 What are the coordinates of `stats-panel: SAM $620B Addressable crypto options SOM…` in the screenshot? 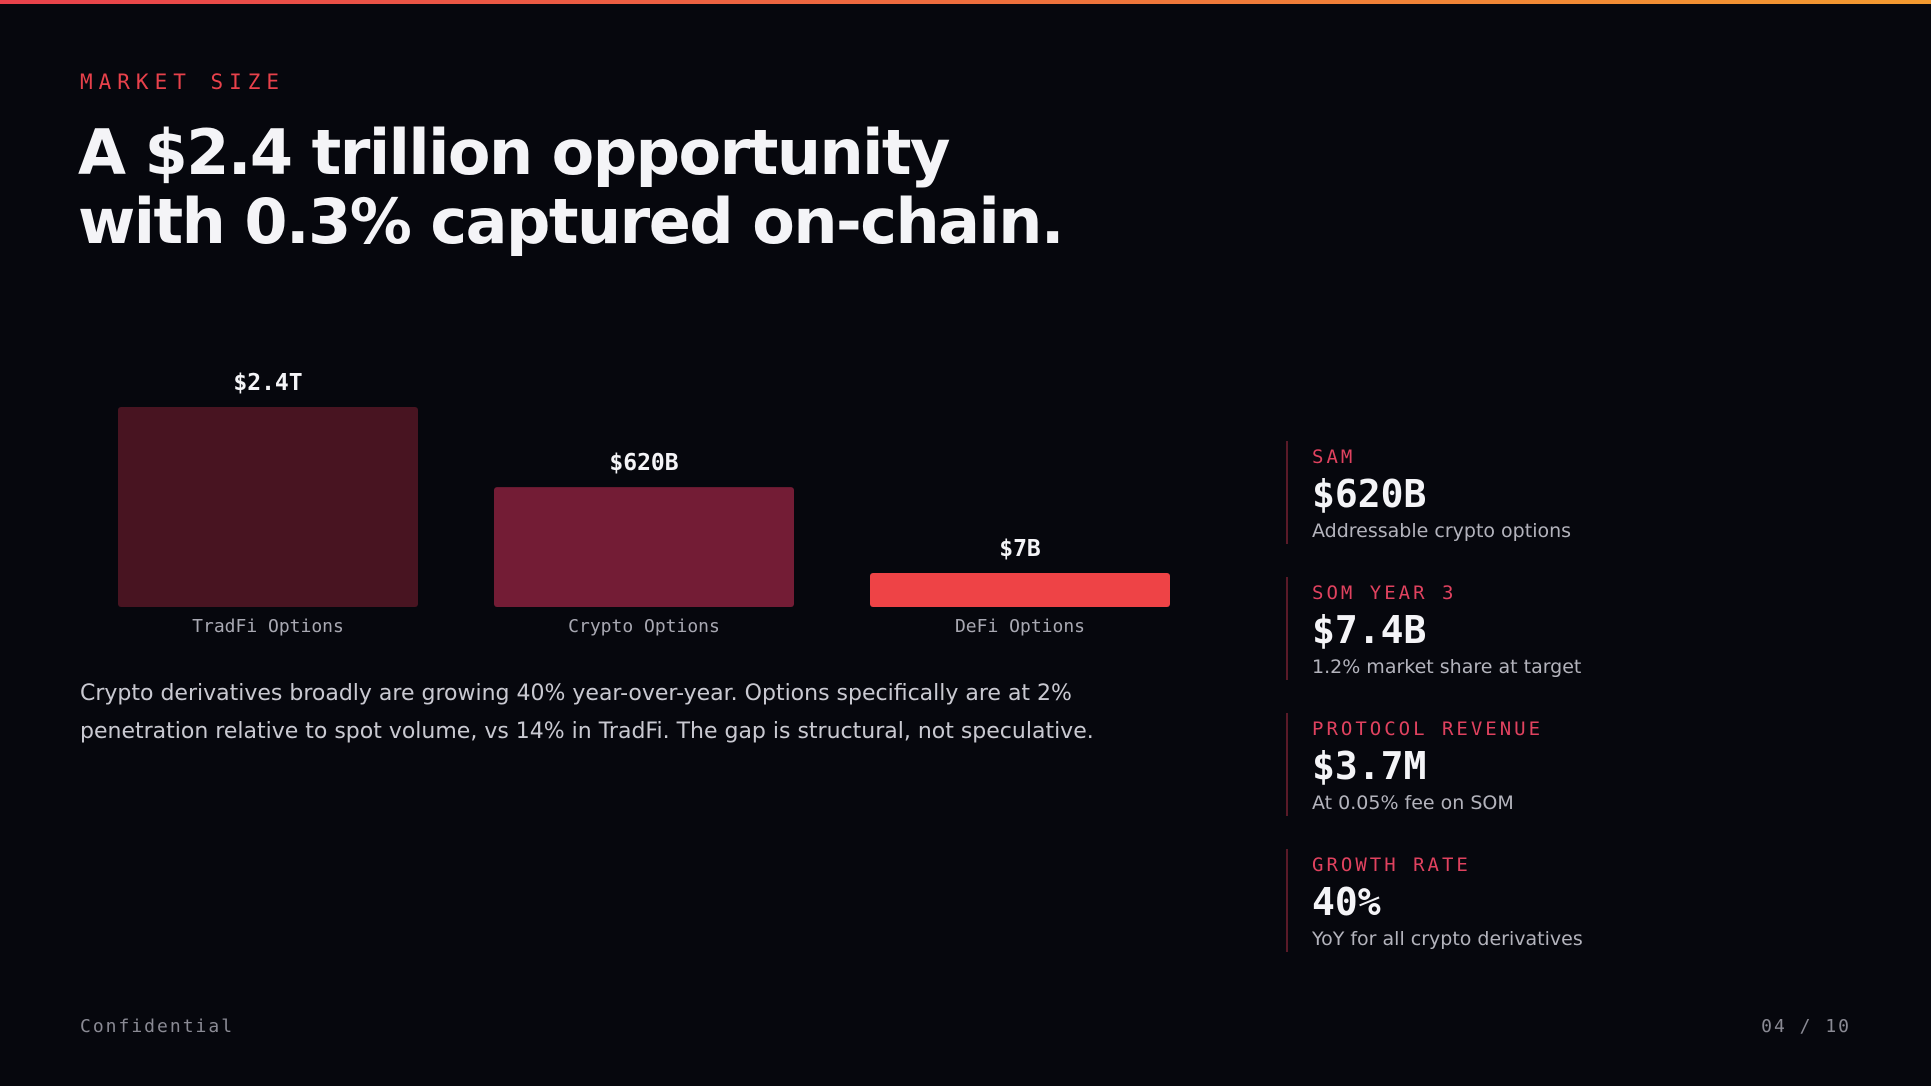 It's located at (1566, 713).